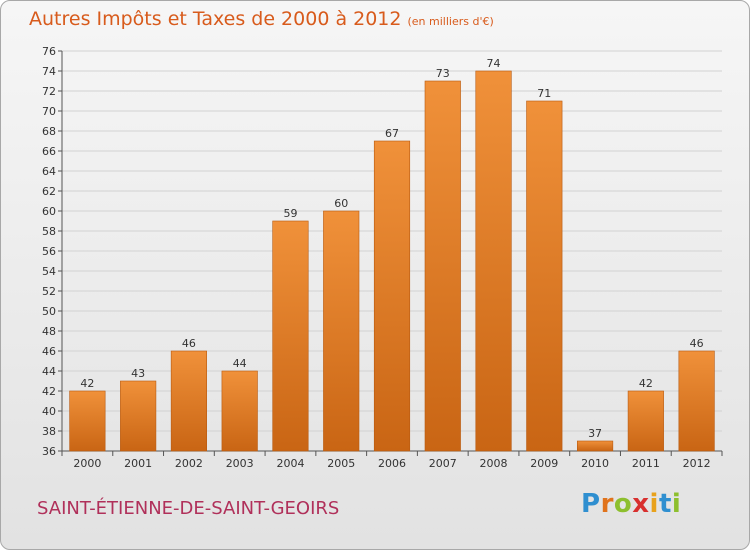 Image resolution: width=750 pixels, height=550 pixels. I want to click on bar-value-label: 43, so click(138, 373).